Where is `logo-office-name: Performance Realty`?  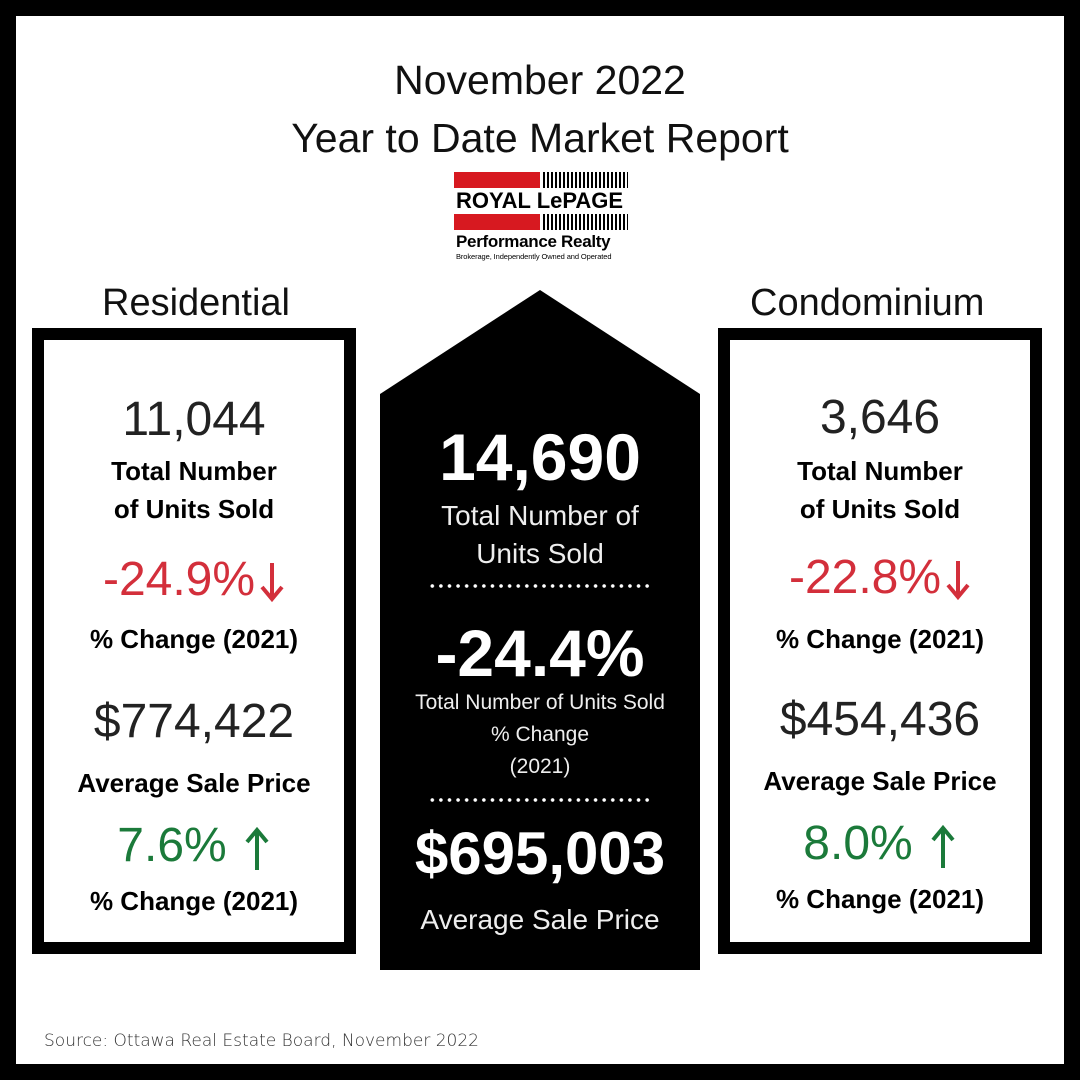
logo-office-name: Performance Realty is located at coordinates (533, 241).